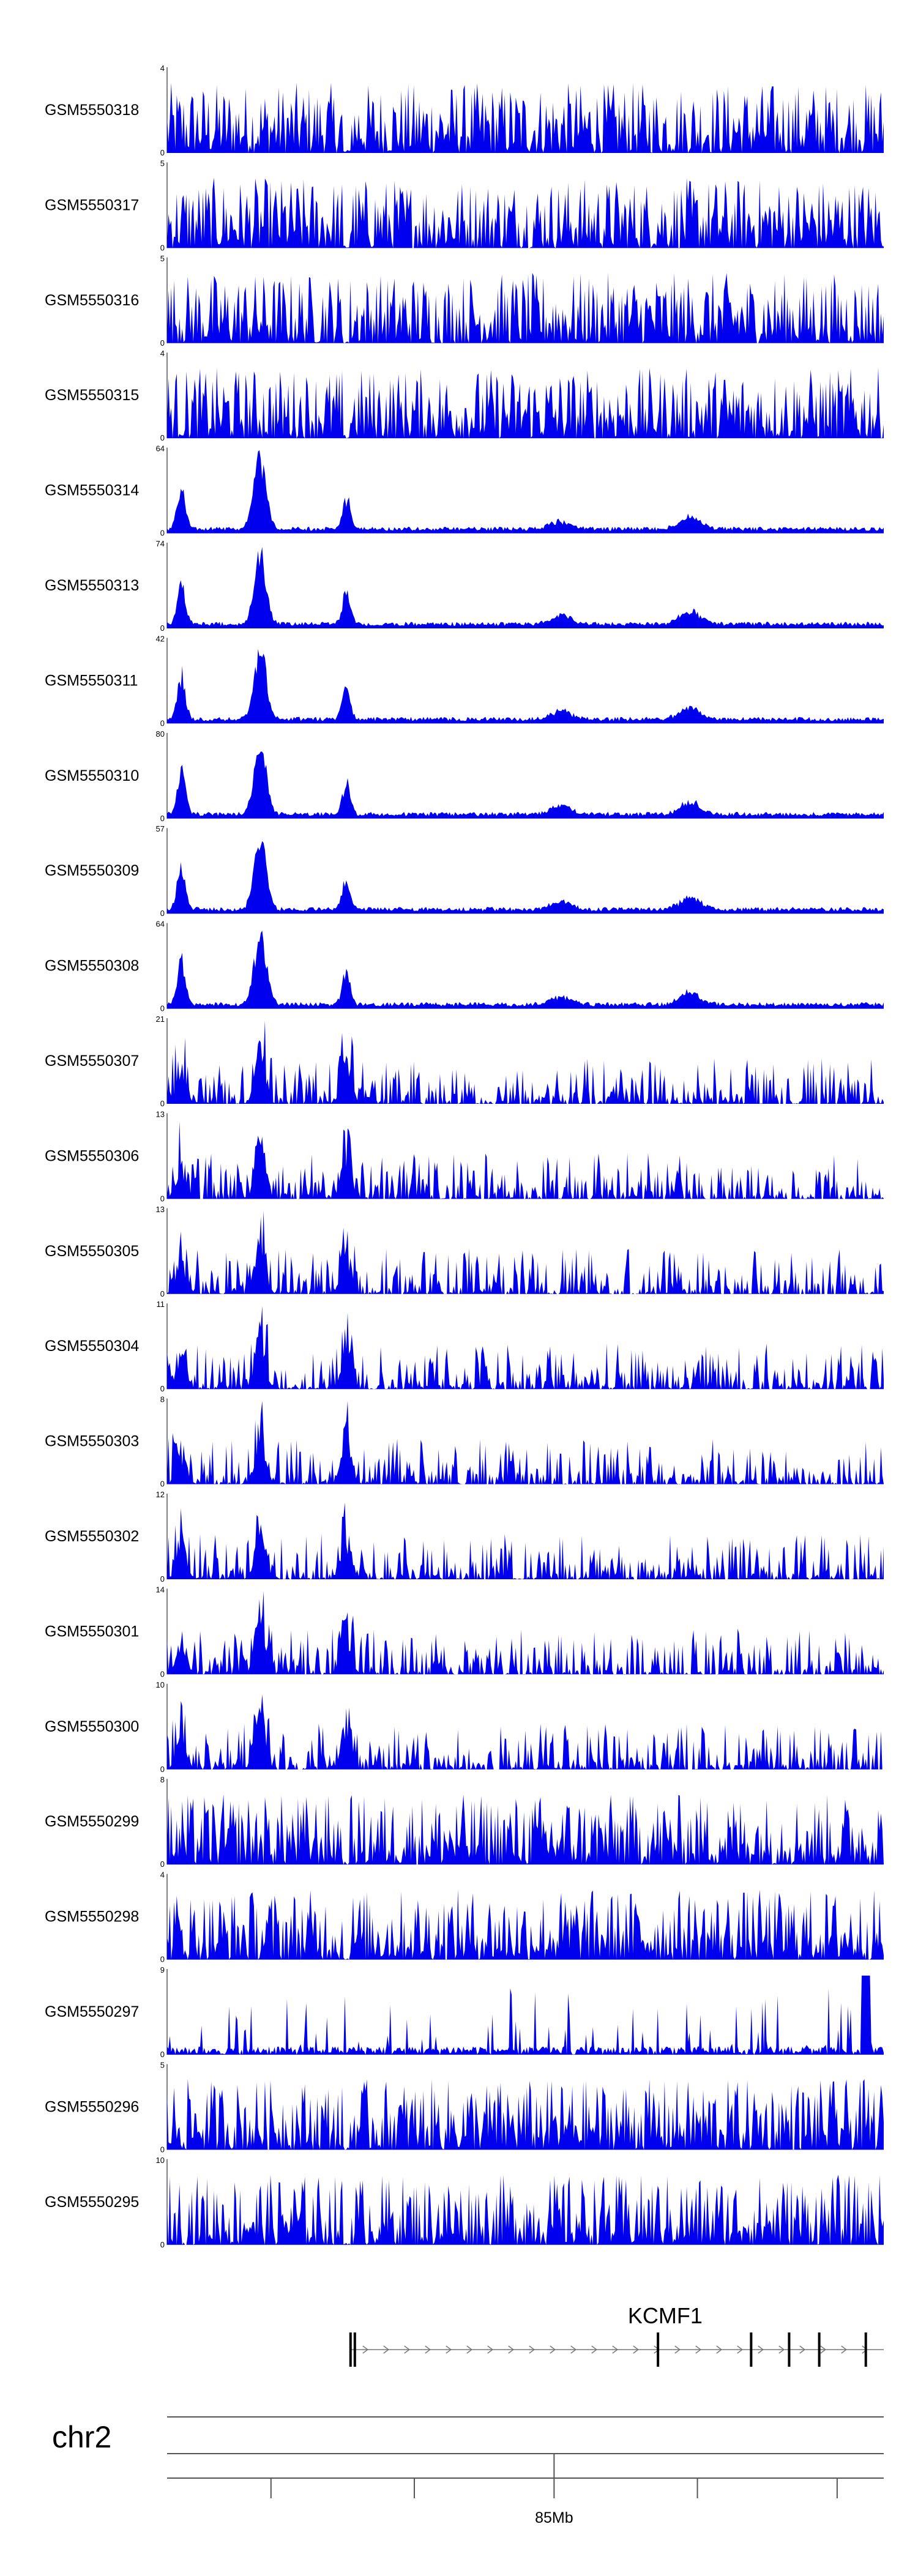  Describe the element at coordinates (160, 448) in the screenshot. I see `y-max-label: 64` at that location.